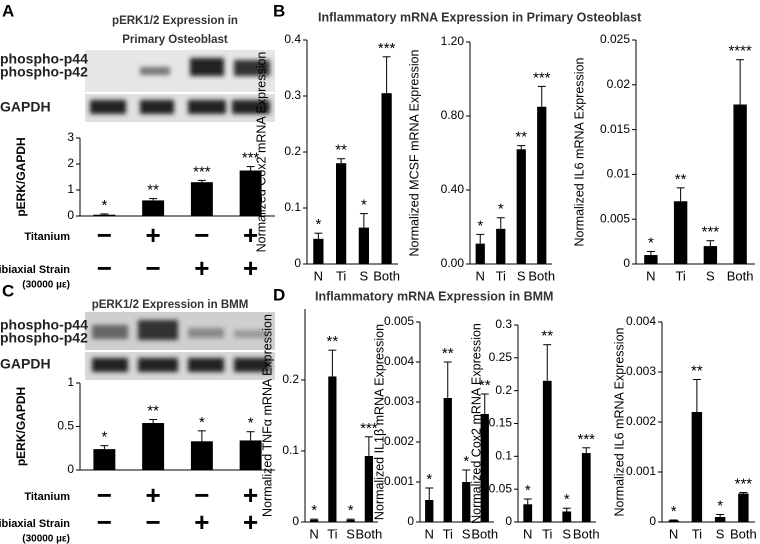 The width and height of the screenshot is (760, 544). I want to click on panel-label: D, so click(279, 294).